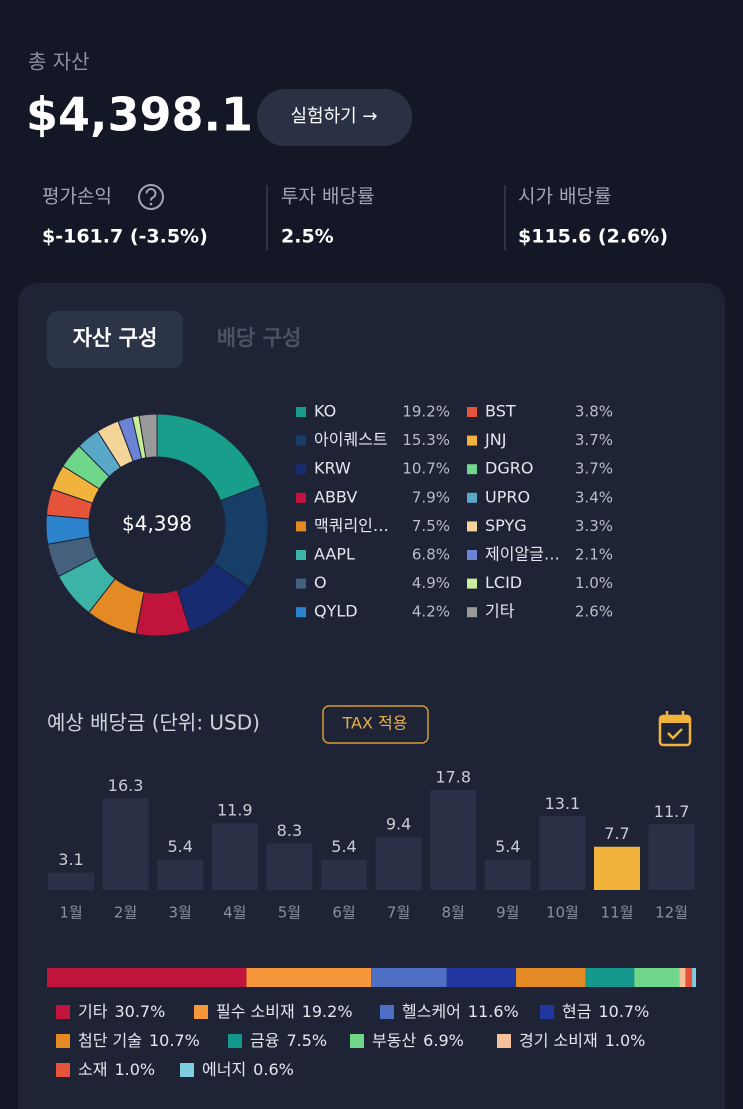 Image resolution: width=743 pixels, height=1109 pixels. Describe the element at coordinates (153, 723) in the screenshot. I see `chart-title: 예상 배당금 (단위: USD)` at that location.